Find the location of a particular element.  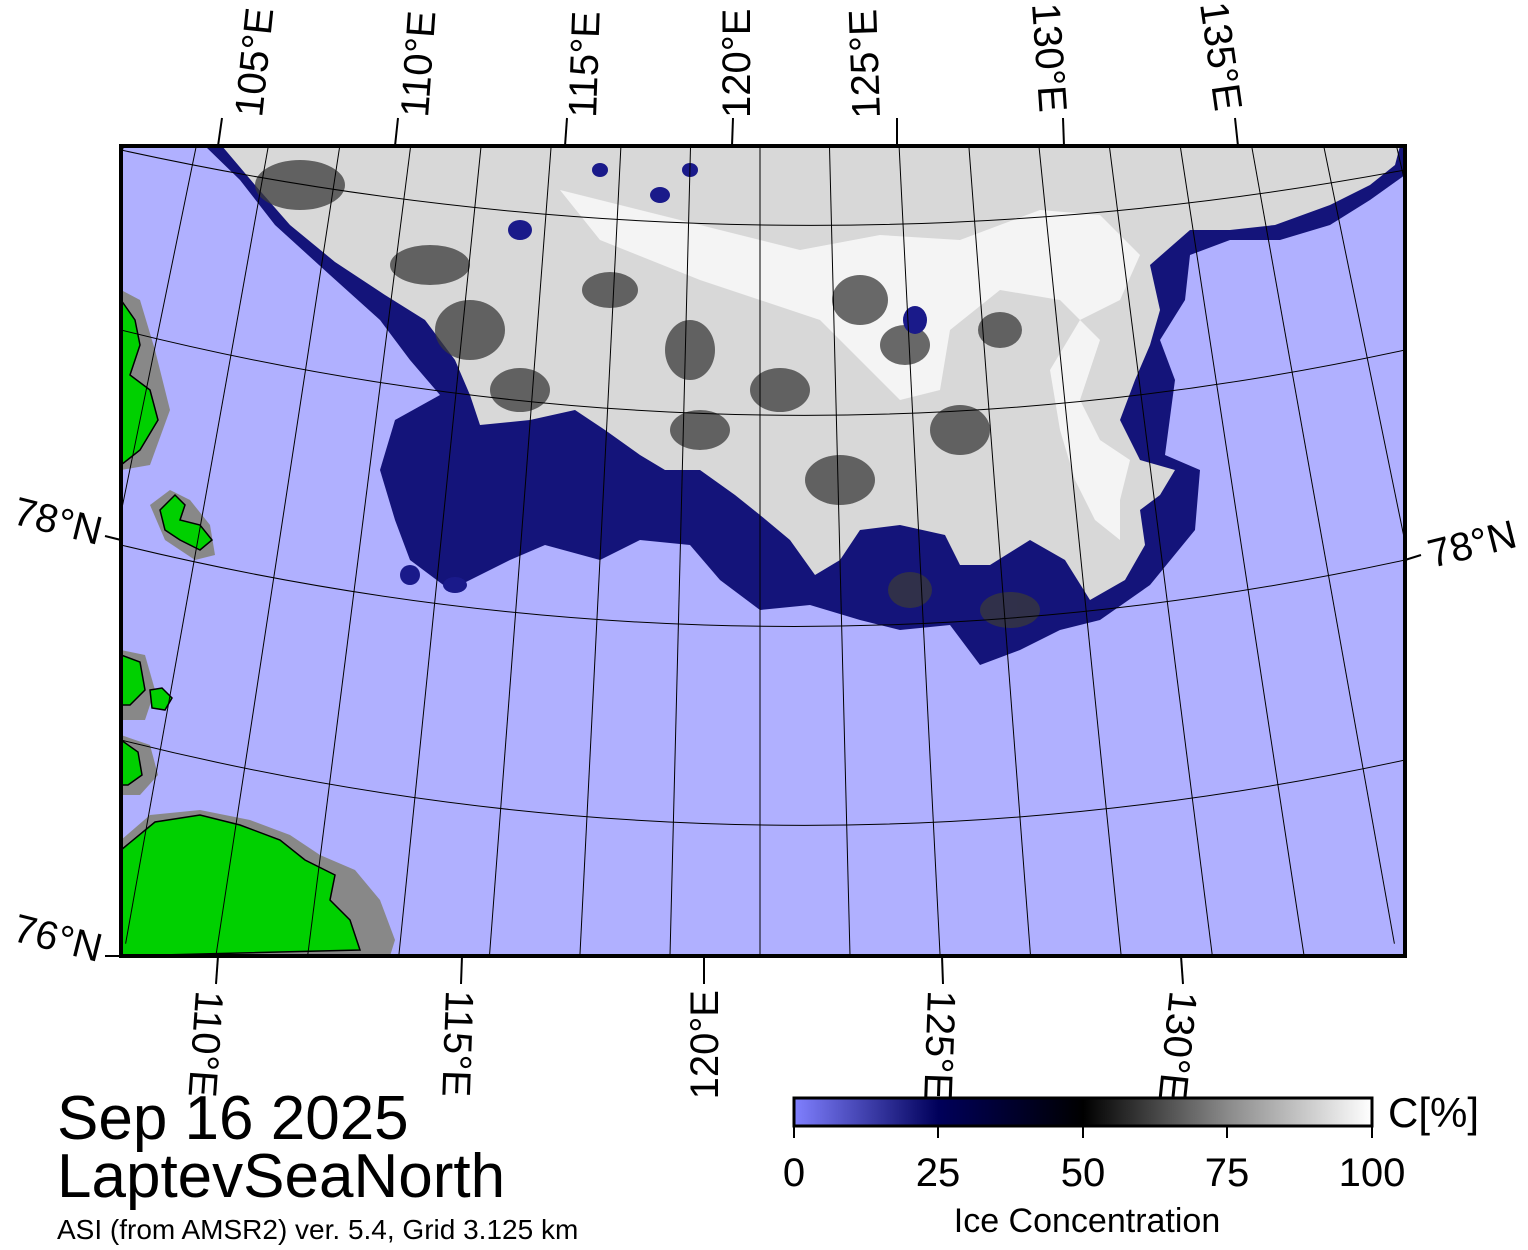

ice-core-bright is located at coordinates (850, 365).